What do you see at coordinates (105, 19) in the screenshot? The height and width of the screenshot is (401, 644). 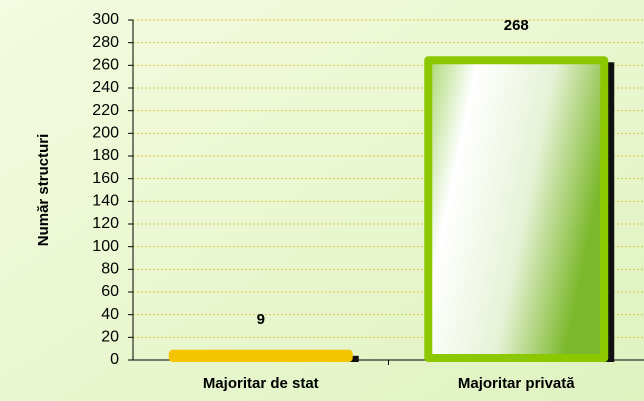 I see `y-tick-label: 300` at bounding box center [105, 19].